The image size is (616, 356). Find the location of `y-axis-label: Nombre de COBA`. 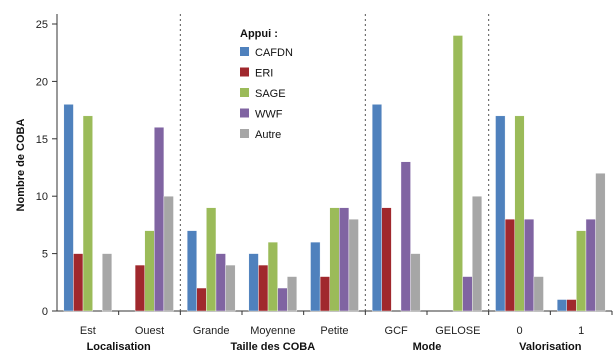

y-axis-label: Nombre de COBA is located at coordinates (21, 164).